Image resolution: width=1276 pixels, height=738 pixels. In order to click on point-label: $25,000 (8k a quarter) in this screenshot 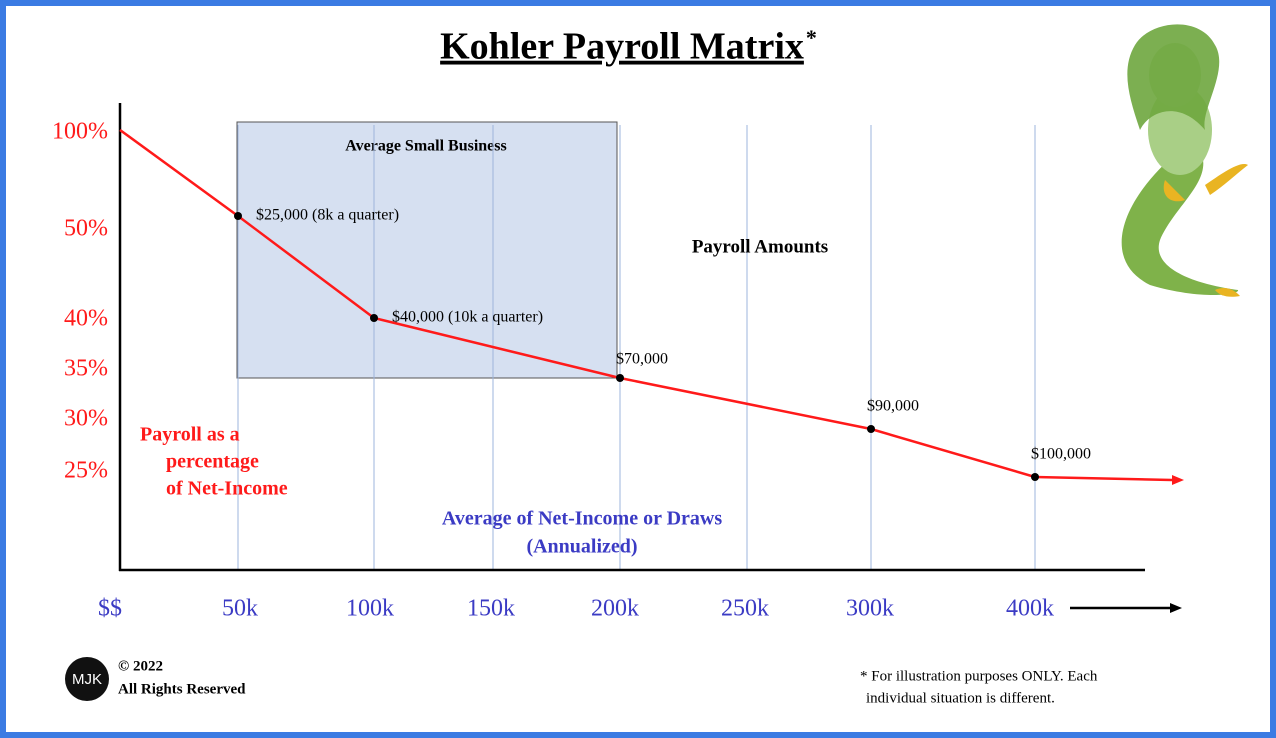, I will do `click(327, 215)`.